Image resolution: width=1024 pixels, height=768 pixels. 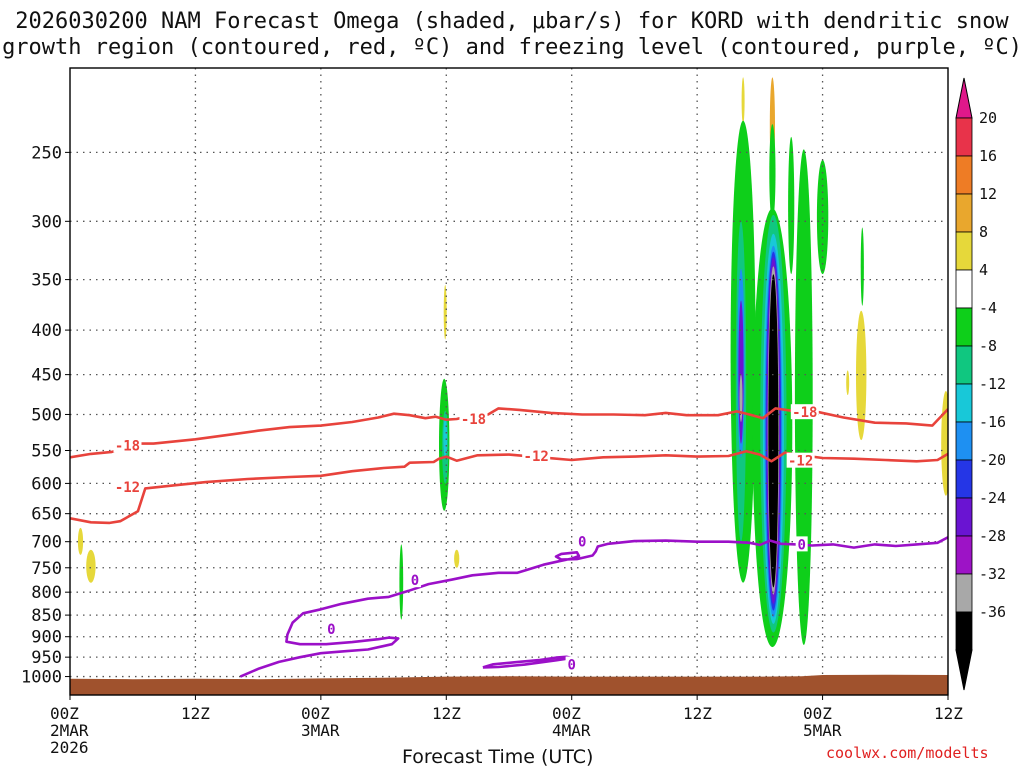 What do you see at coordinates (46, 484) in the screenshot?
I see `y-tick-label-600: 600` at bounding box center [46, 484].